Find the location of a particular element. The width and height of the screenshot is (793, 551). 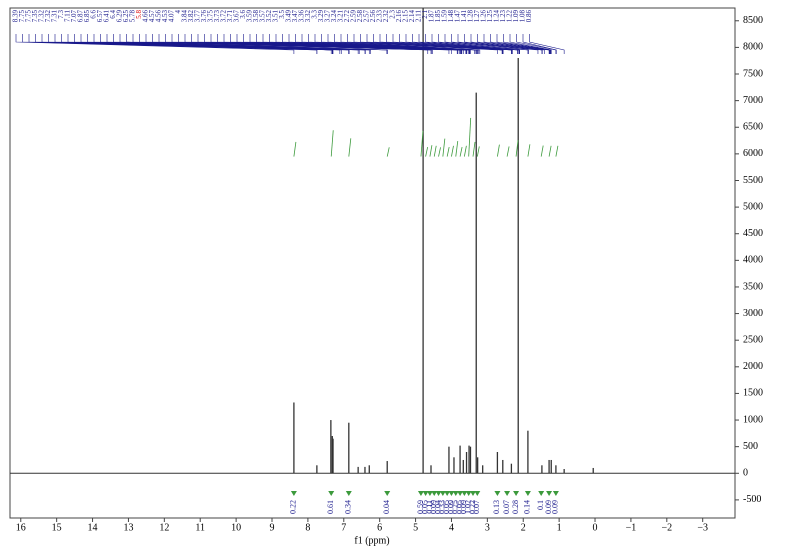

peak-label: 2.11 is located at coordinates (419, 16).